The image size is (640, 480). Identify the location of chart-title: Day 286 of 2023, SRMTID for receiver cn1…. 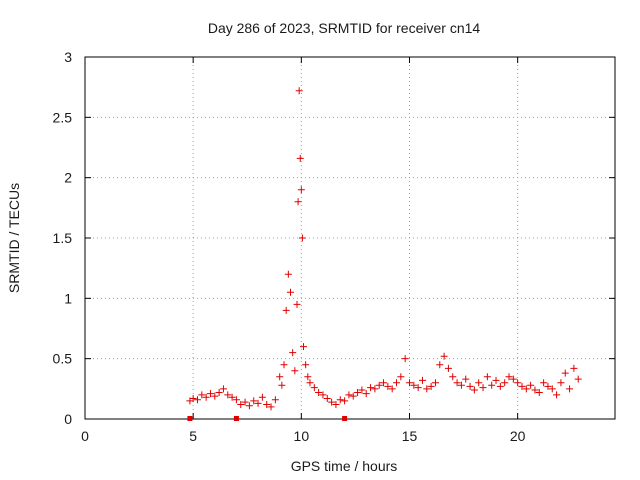
(344, 28).